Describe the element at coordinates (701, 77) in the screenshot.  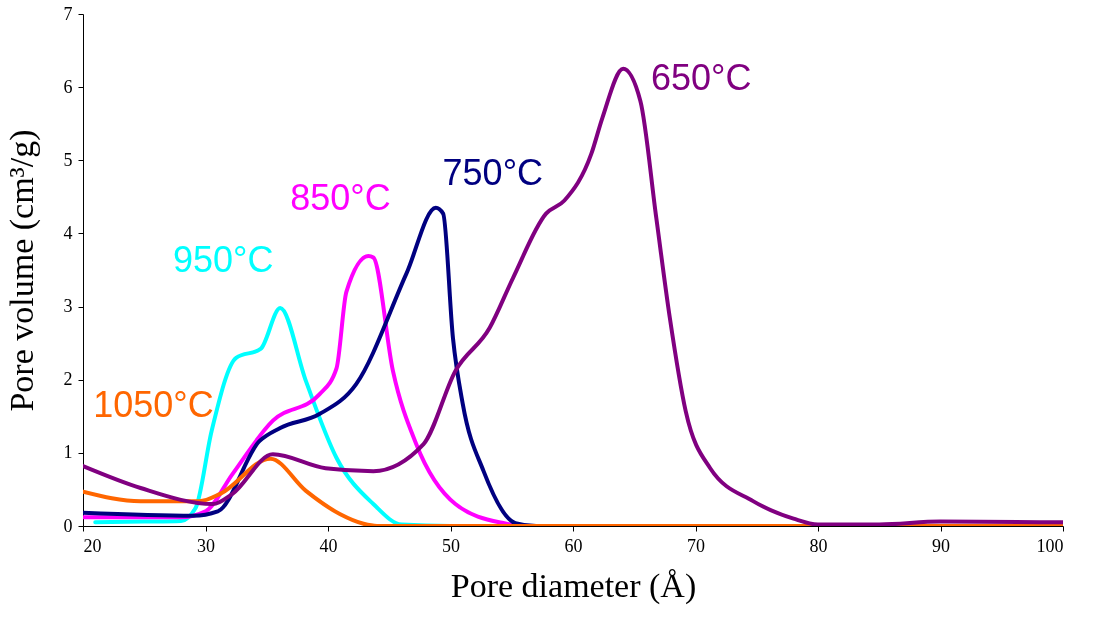
I see `series-label: 650°C` at that location.